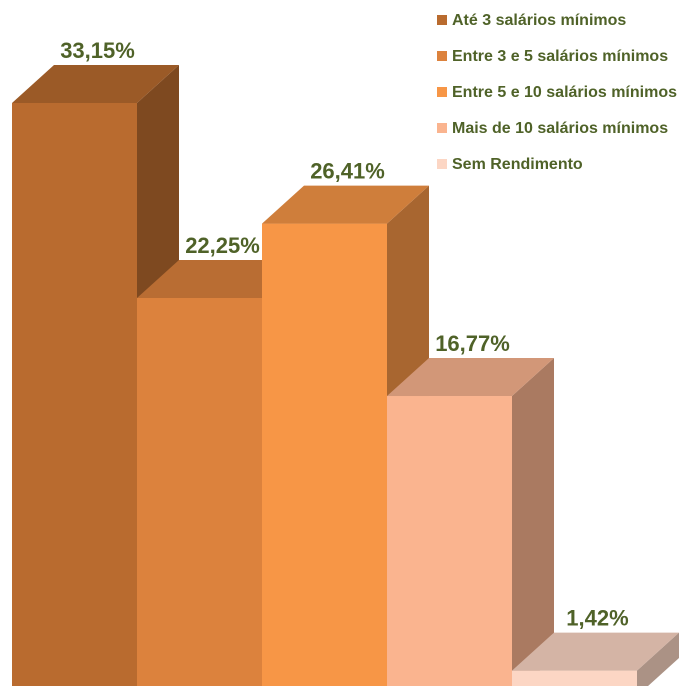 This screenshot has height=686, width=695. Describe the element at coordinates (560, 56) in the screenshot. I see `legend-label: Entre 3 e 5 salários mínimos` at that location.